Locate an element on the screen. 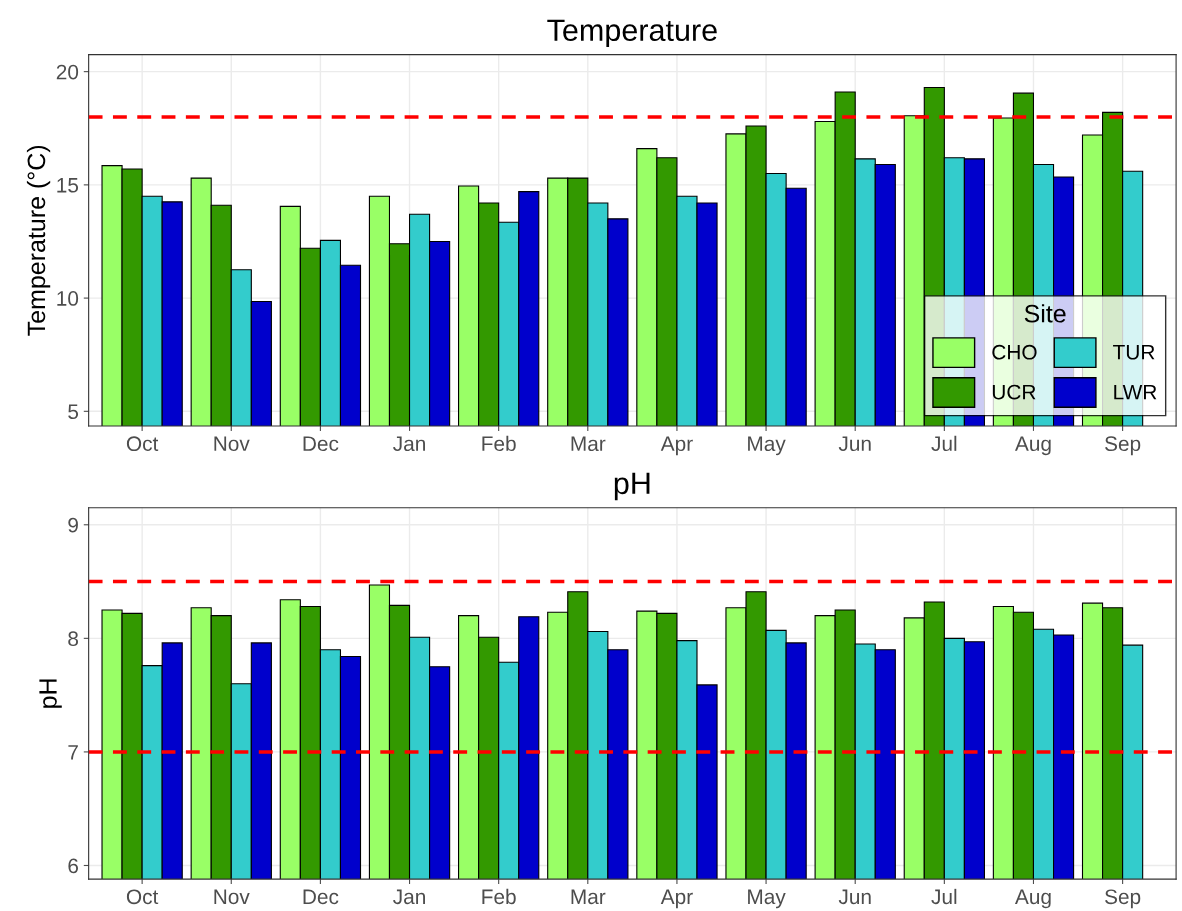 Image resolution: width=1182 pixels, height=911 pixels. legend-label: CHO is located at coordinates (1014, 352).